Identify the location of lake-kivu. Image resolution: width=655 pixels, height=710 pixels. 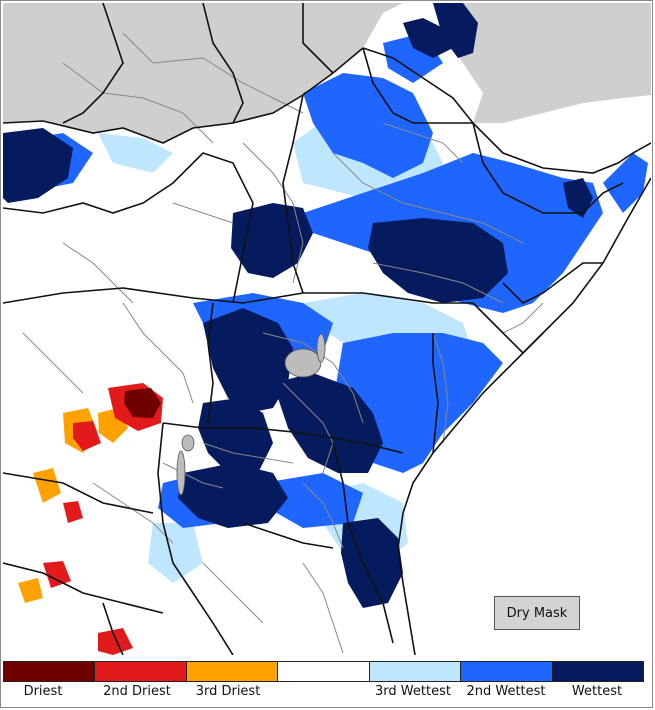
(188, 443).